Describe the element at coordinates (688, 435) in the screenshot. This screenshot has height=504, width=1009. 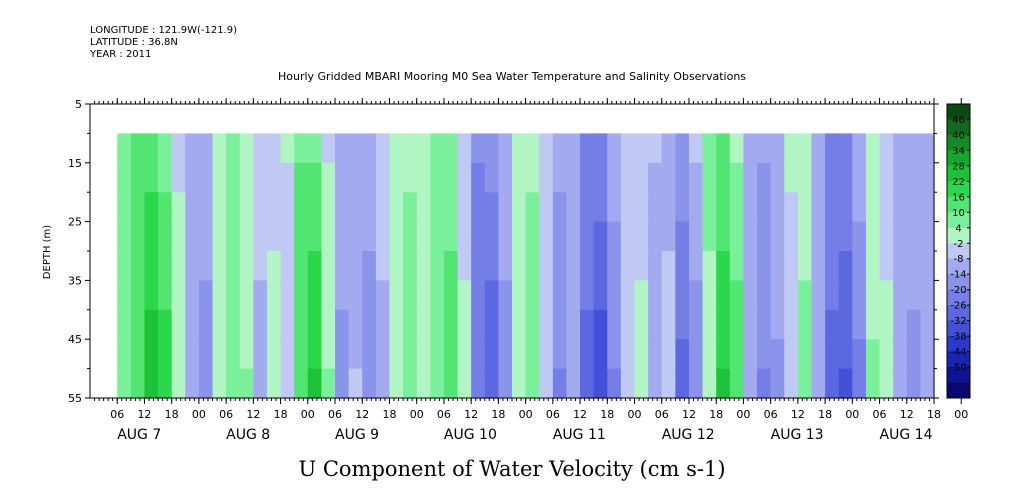
I see `x-day-label: AUG 12` at that location.